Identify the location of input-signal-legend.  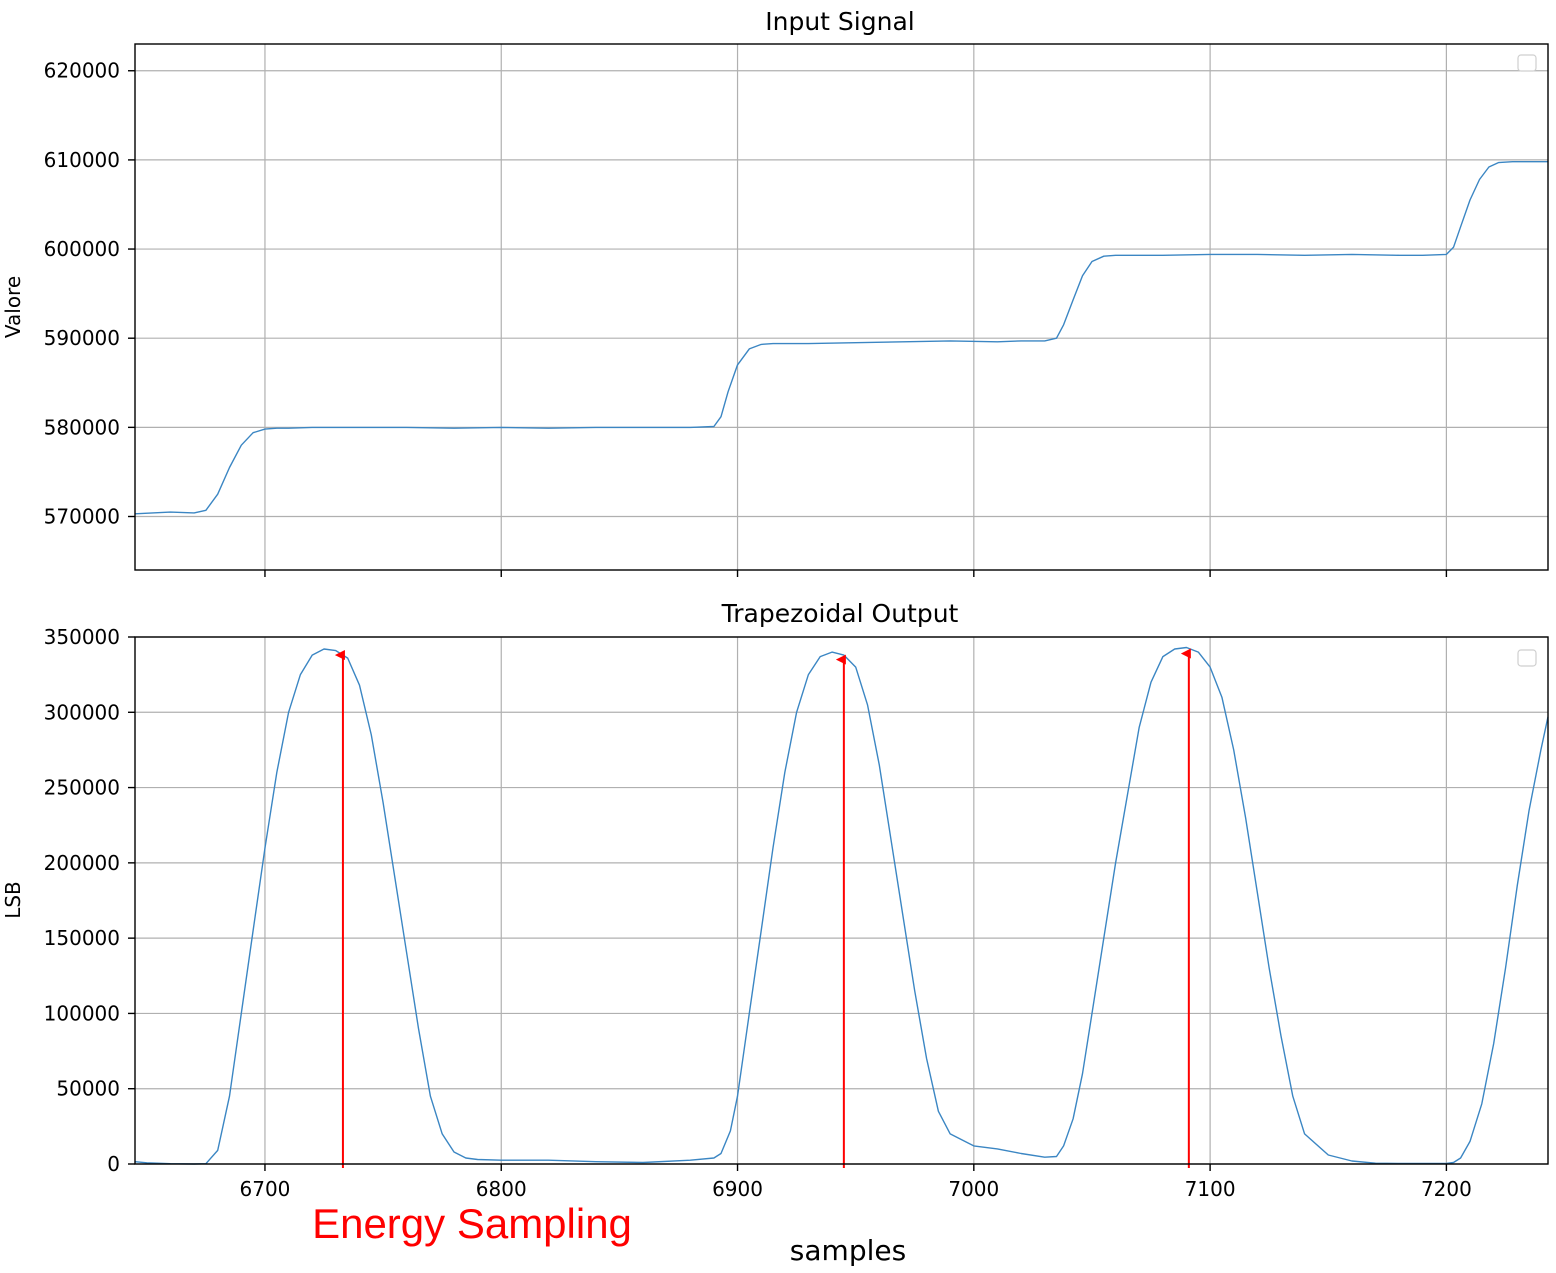
(1527, 63).